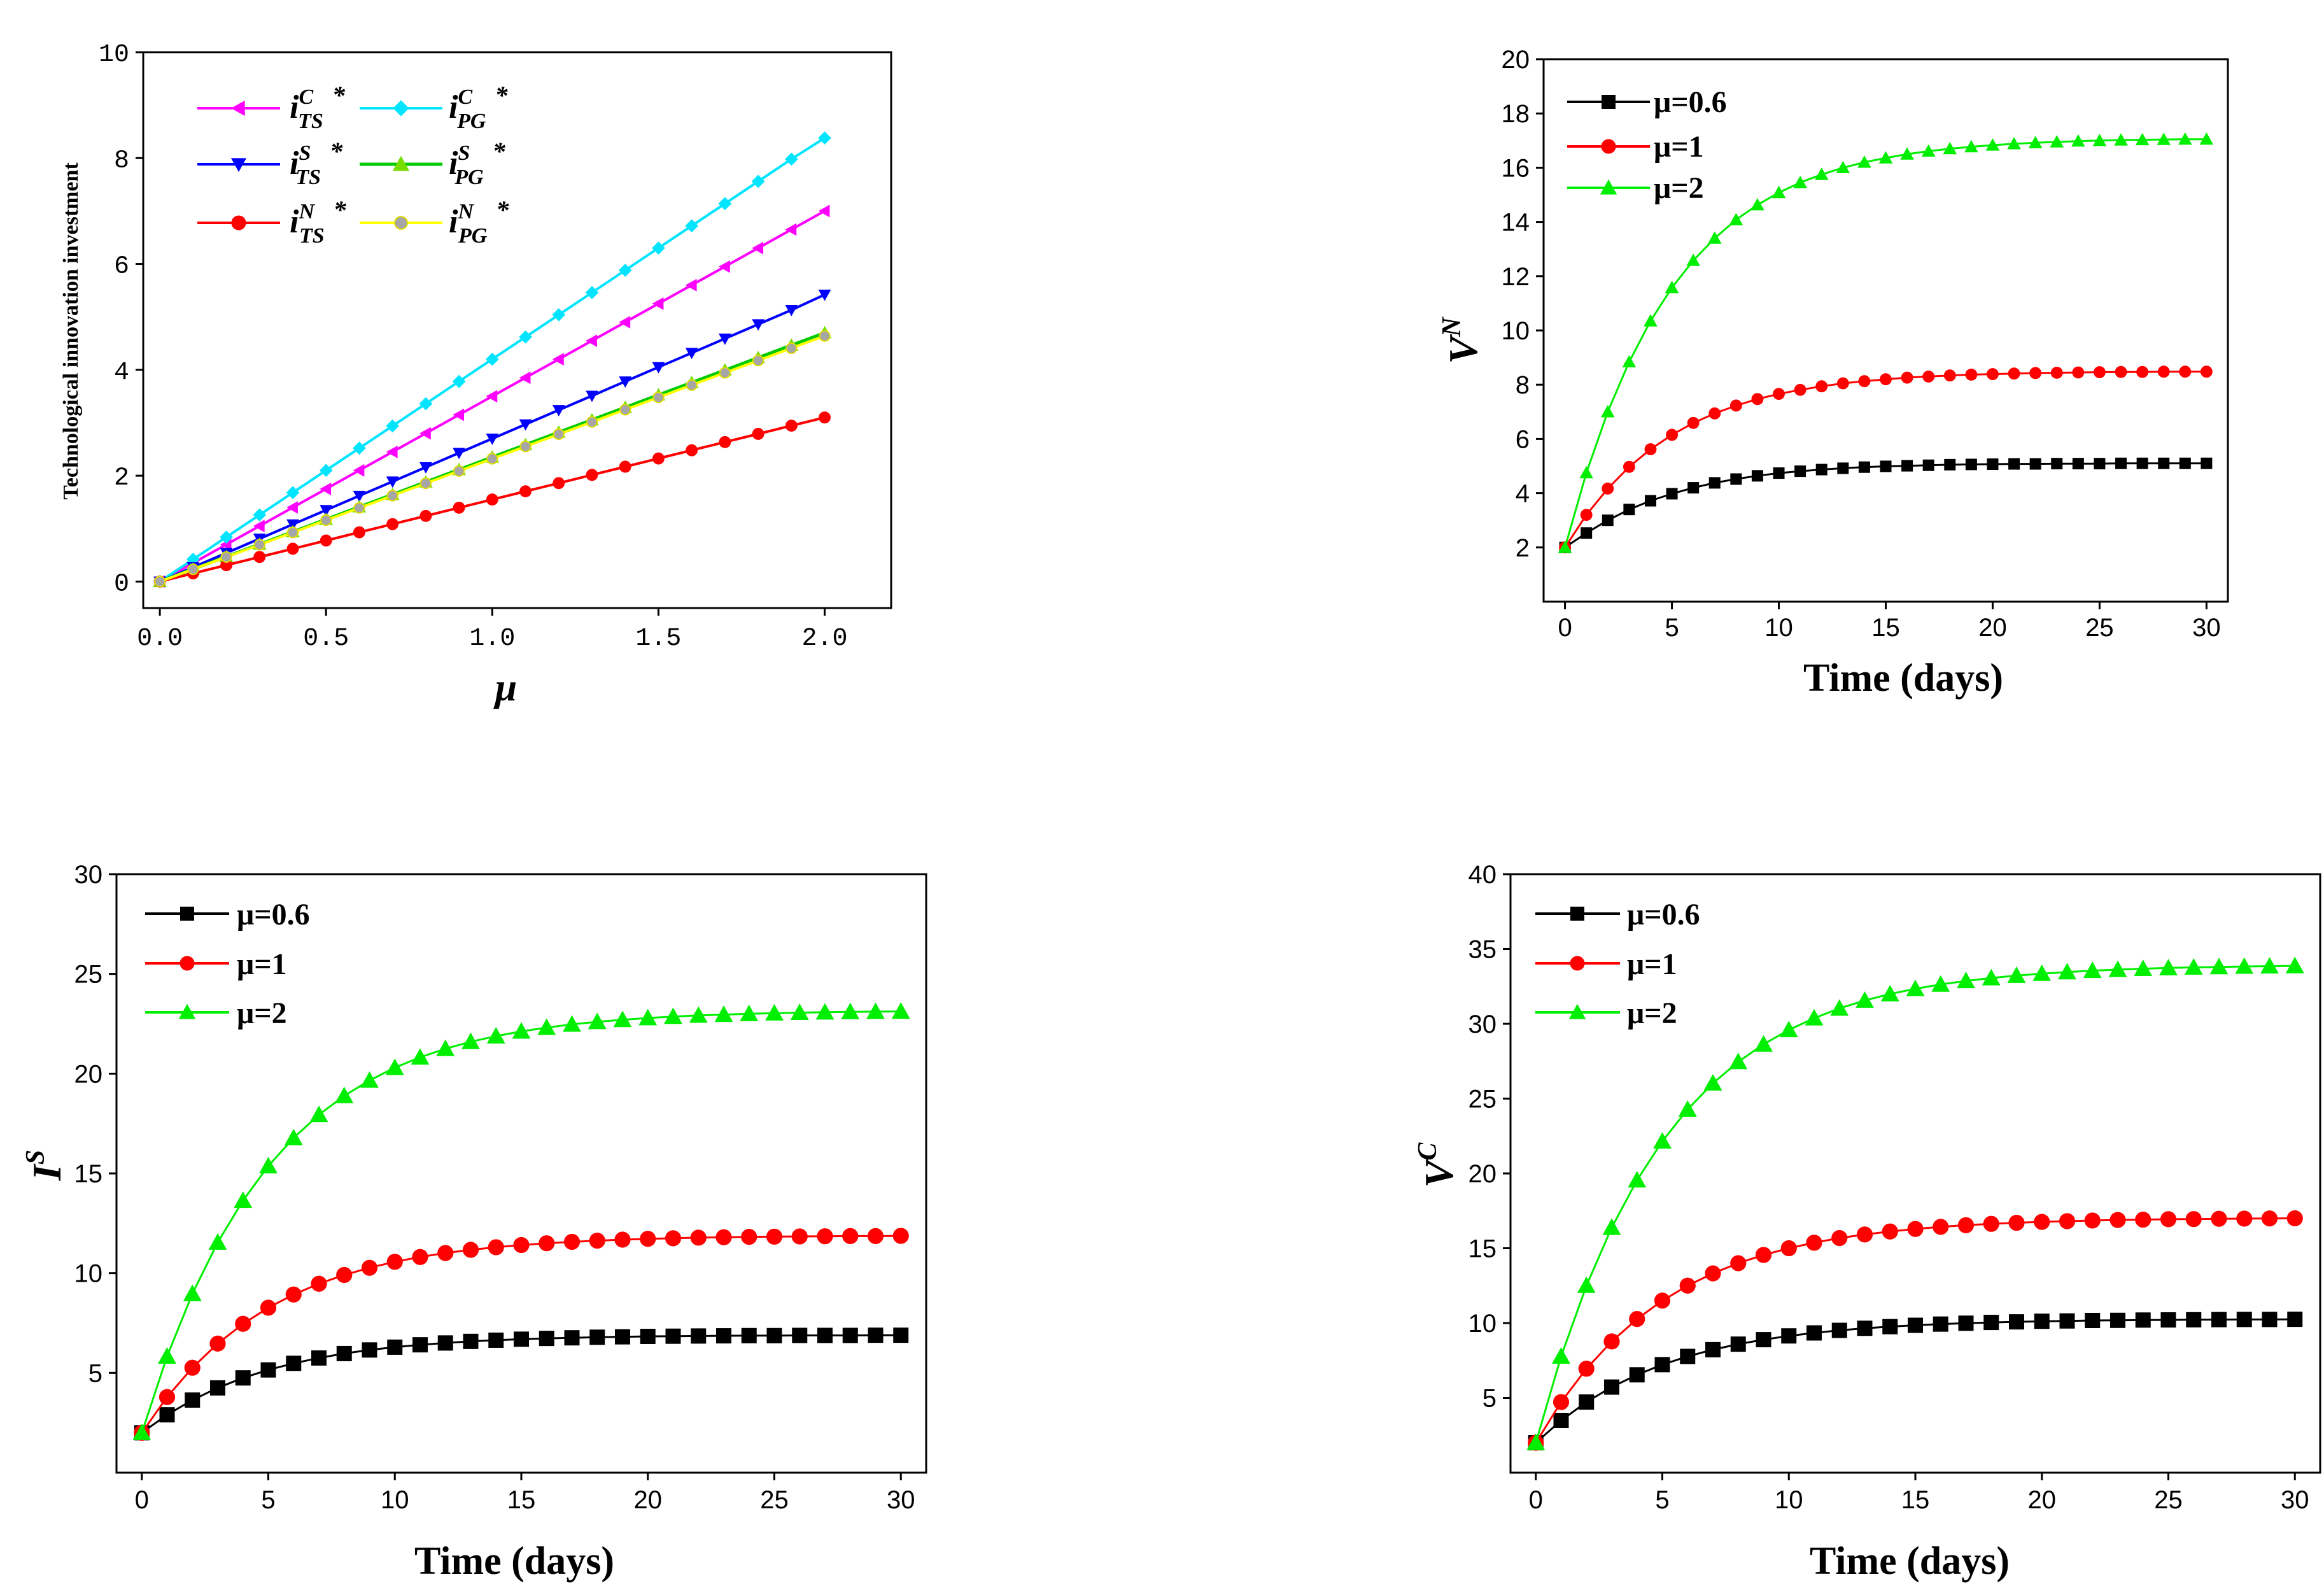 Image resolution: width=2324 pixels, height=1593 pixels. What do you see at coordinates (1516, 60) in the screenshot?
I see `y-tick-label: 20` at bounding box center [1516, 60].